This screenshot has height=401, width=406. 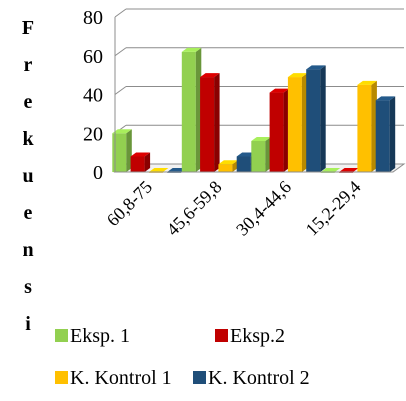 I want to click on x-tick-label: 15,2-29,4, so click(x=333, y=208).